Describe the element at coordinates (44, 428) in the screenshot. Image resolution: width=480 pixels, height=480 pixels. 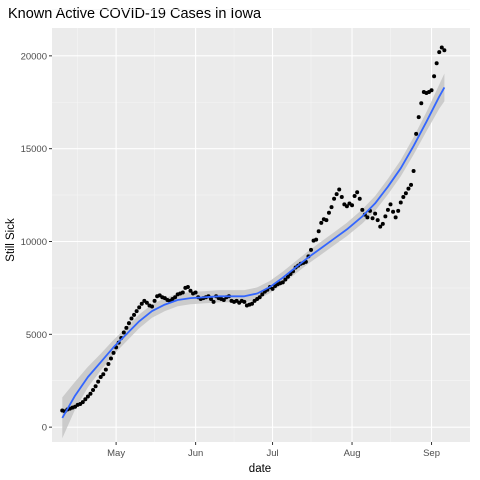
I see `y-tick-label: 0` at that location.